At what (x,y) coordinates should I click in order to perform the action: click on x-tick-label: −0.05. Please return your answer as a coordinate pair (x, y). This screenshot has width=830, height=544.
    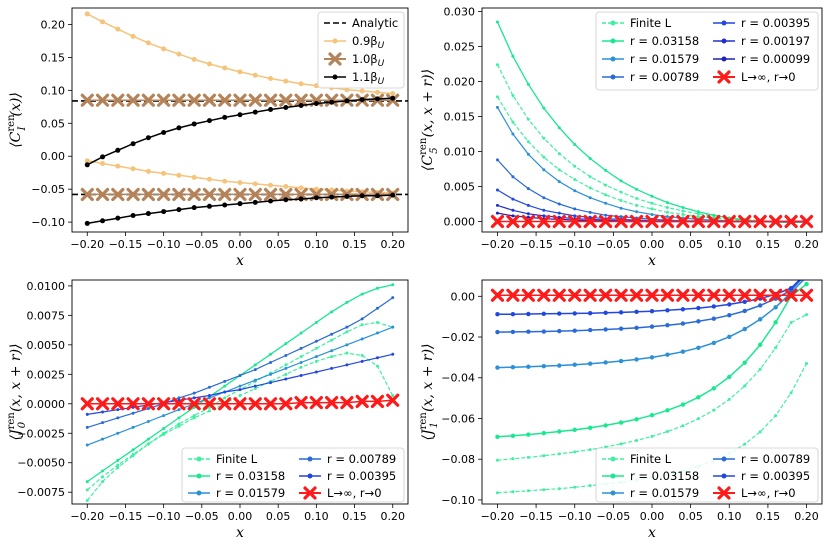
    Looking at the image, I should click on (614, 244).